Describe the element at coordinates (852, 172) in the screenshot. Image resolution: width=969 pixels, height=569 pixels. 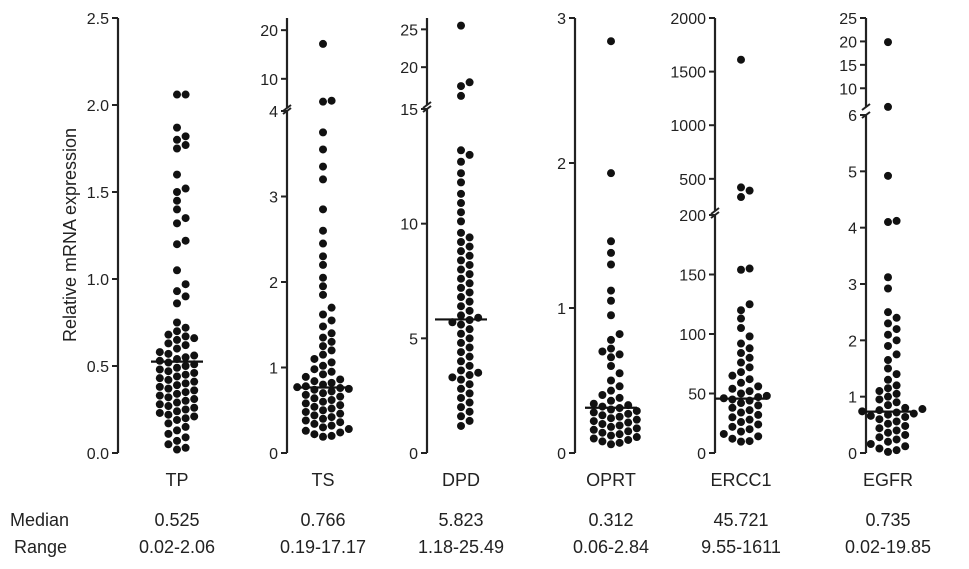
I see `y-tick-label: 5` at that location.